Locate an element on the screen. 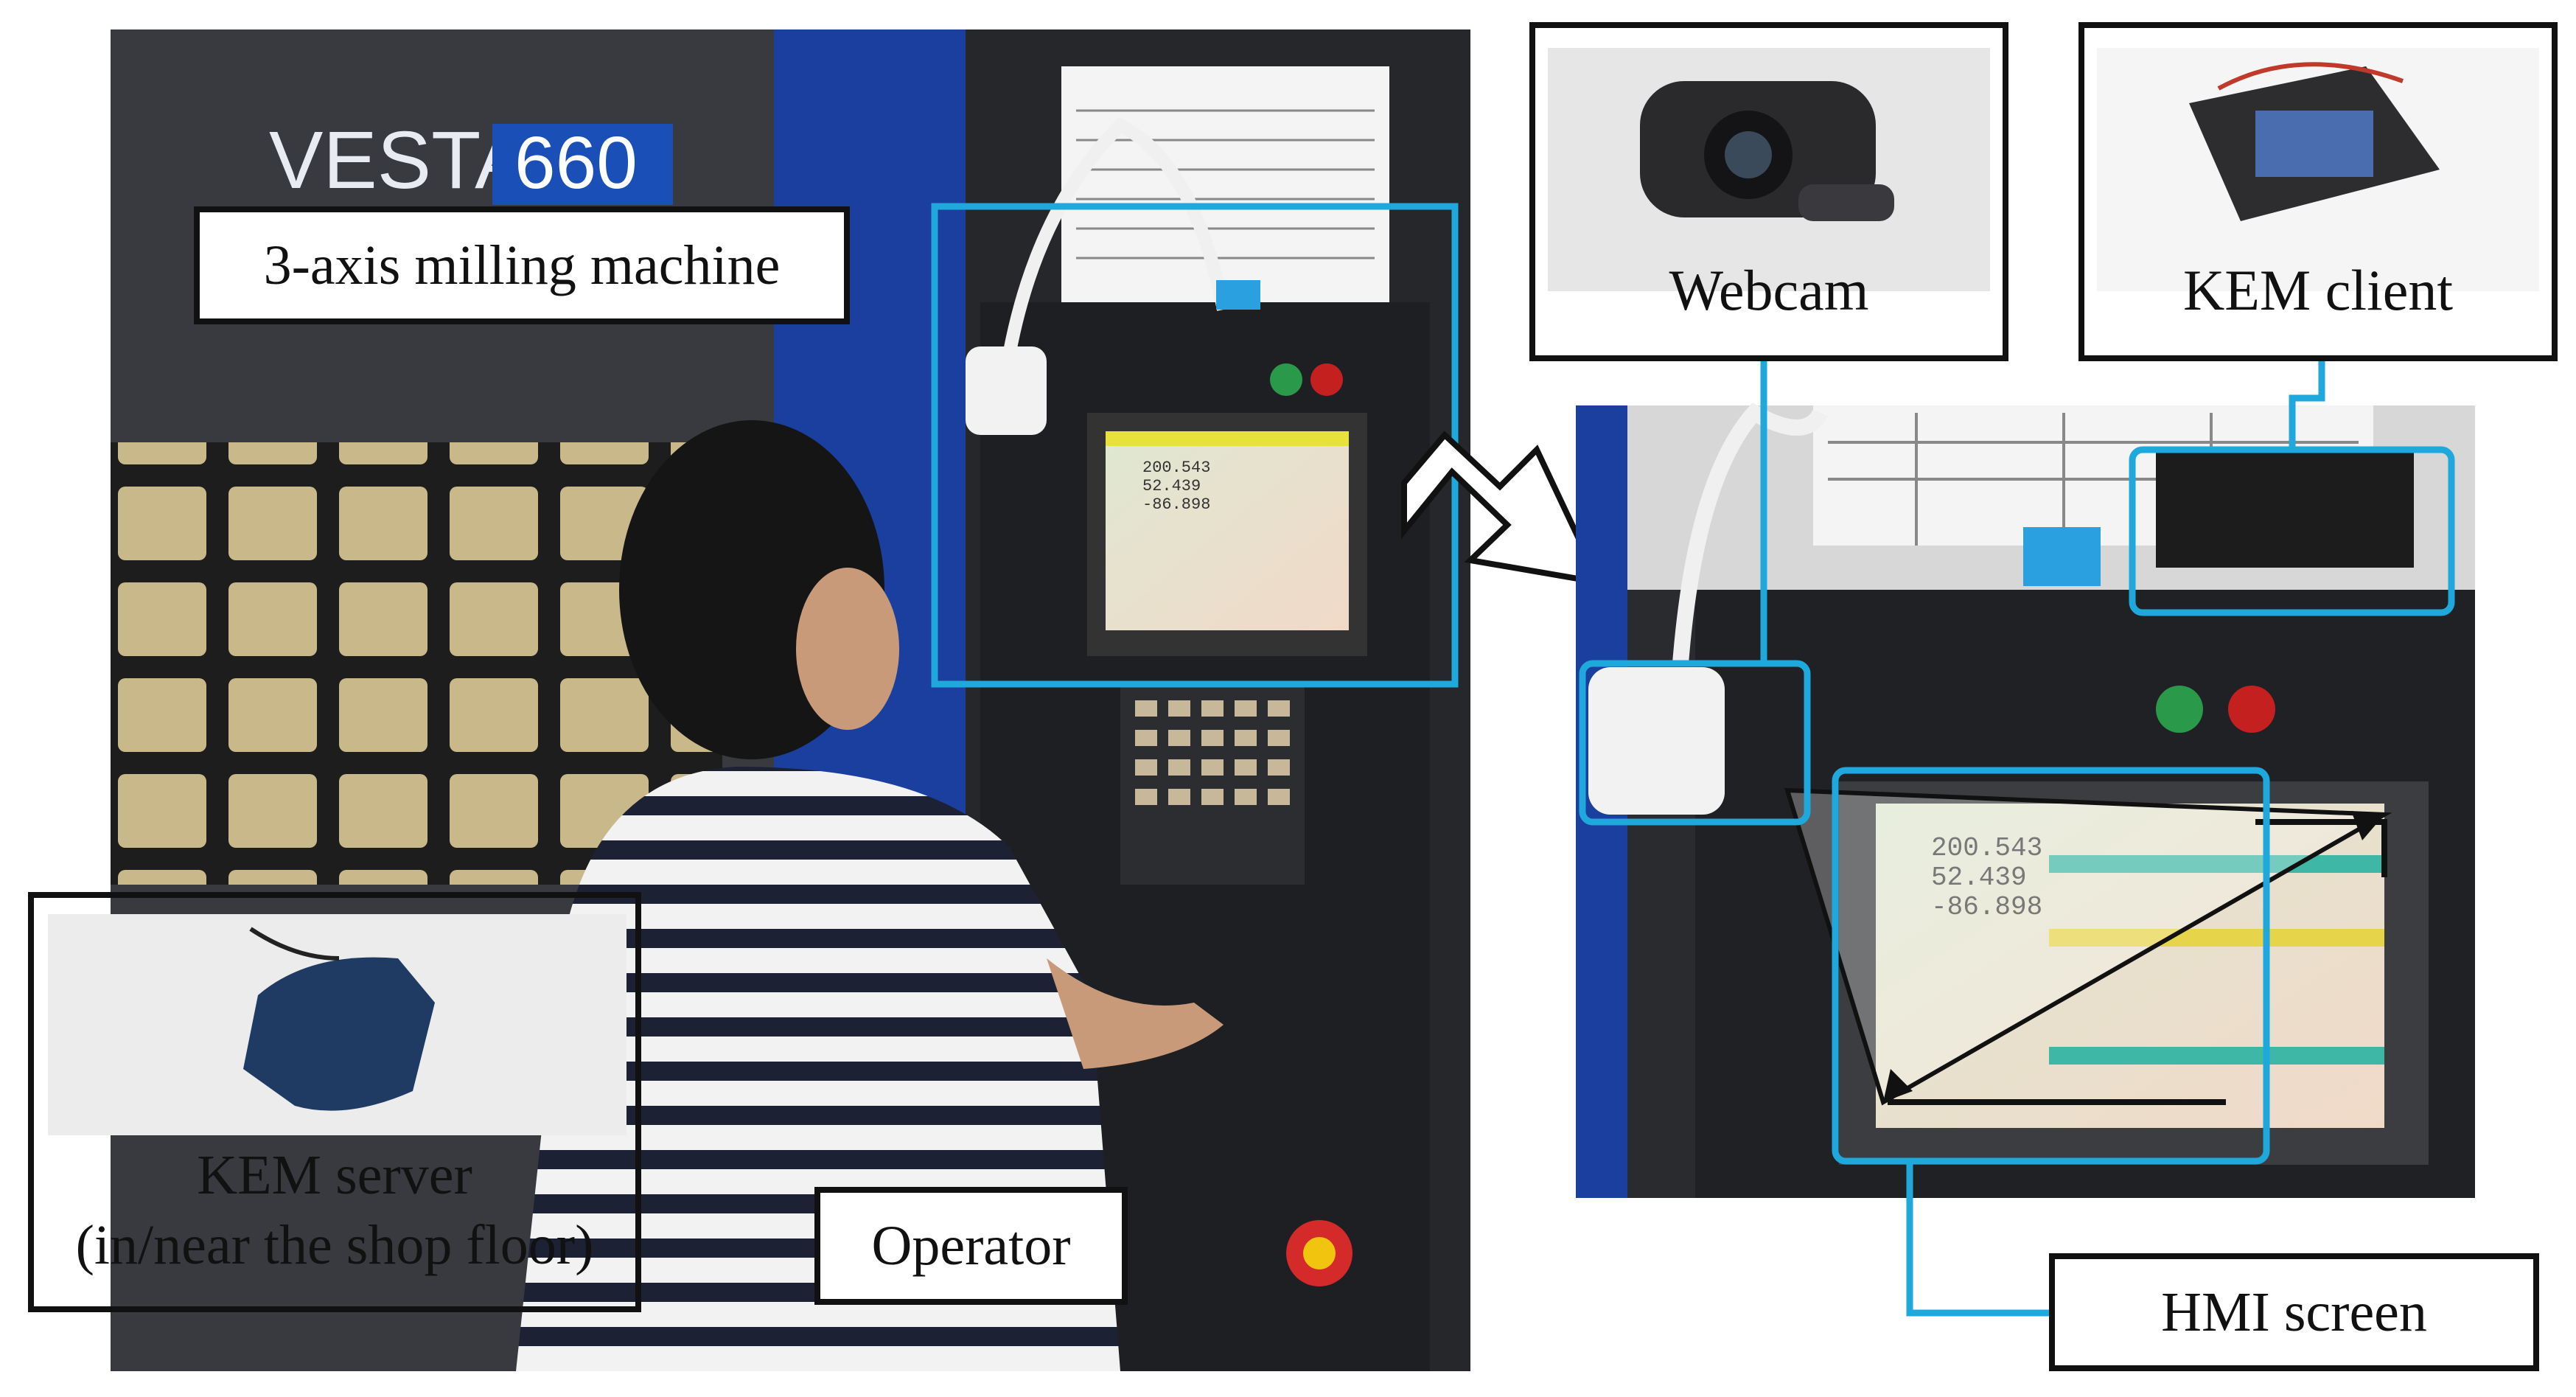 This screenshot has height=1397, width=2576. label-kem-server-title: KEM server is located at coordinates (334, 1175).